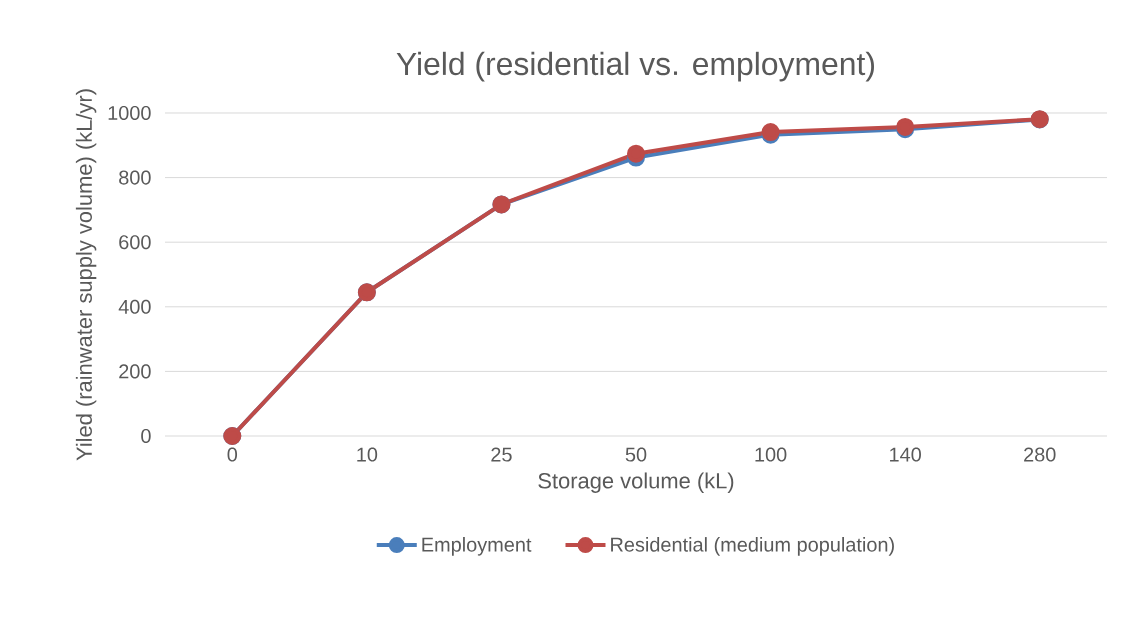 The image size is (1138, 628). Describe the element at coordinates (232, 454) in the screenshot. I see `x-tick-label: 0` at that location.